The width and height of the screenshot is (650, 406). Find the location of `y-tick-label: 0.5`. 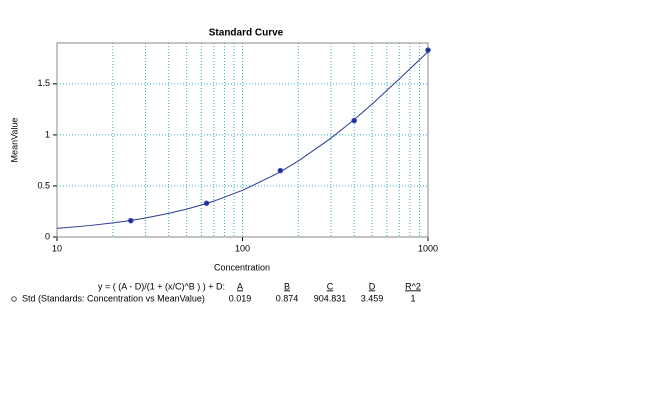

y-tick-label: 0.5 is located at coordinates (43, 185).